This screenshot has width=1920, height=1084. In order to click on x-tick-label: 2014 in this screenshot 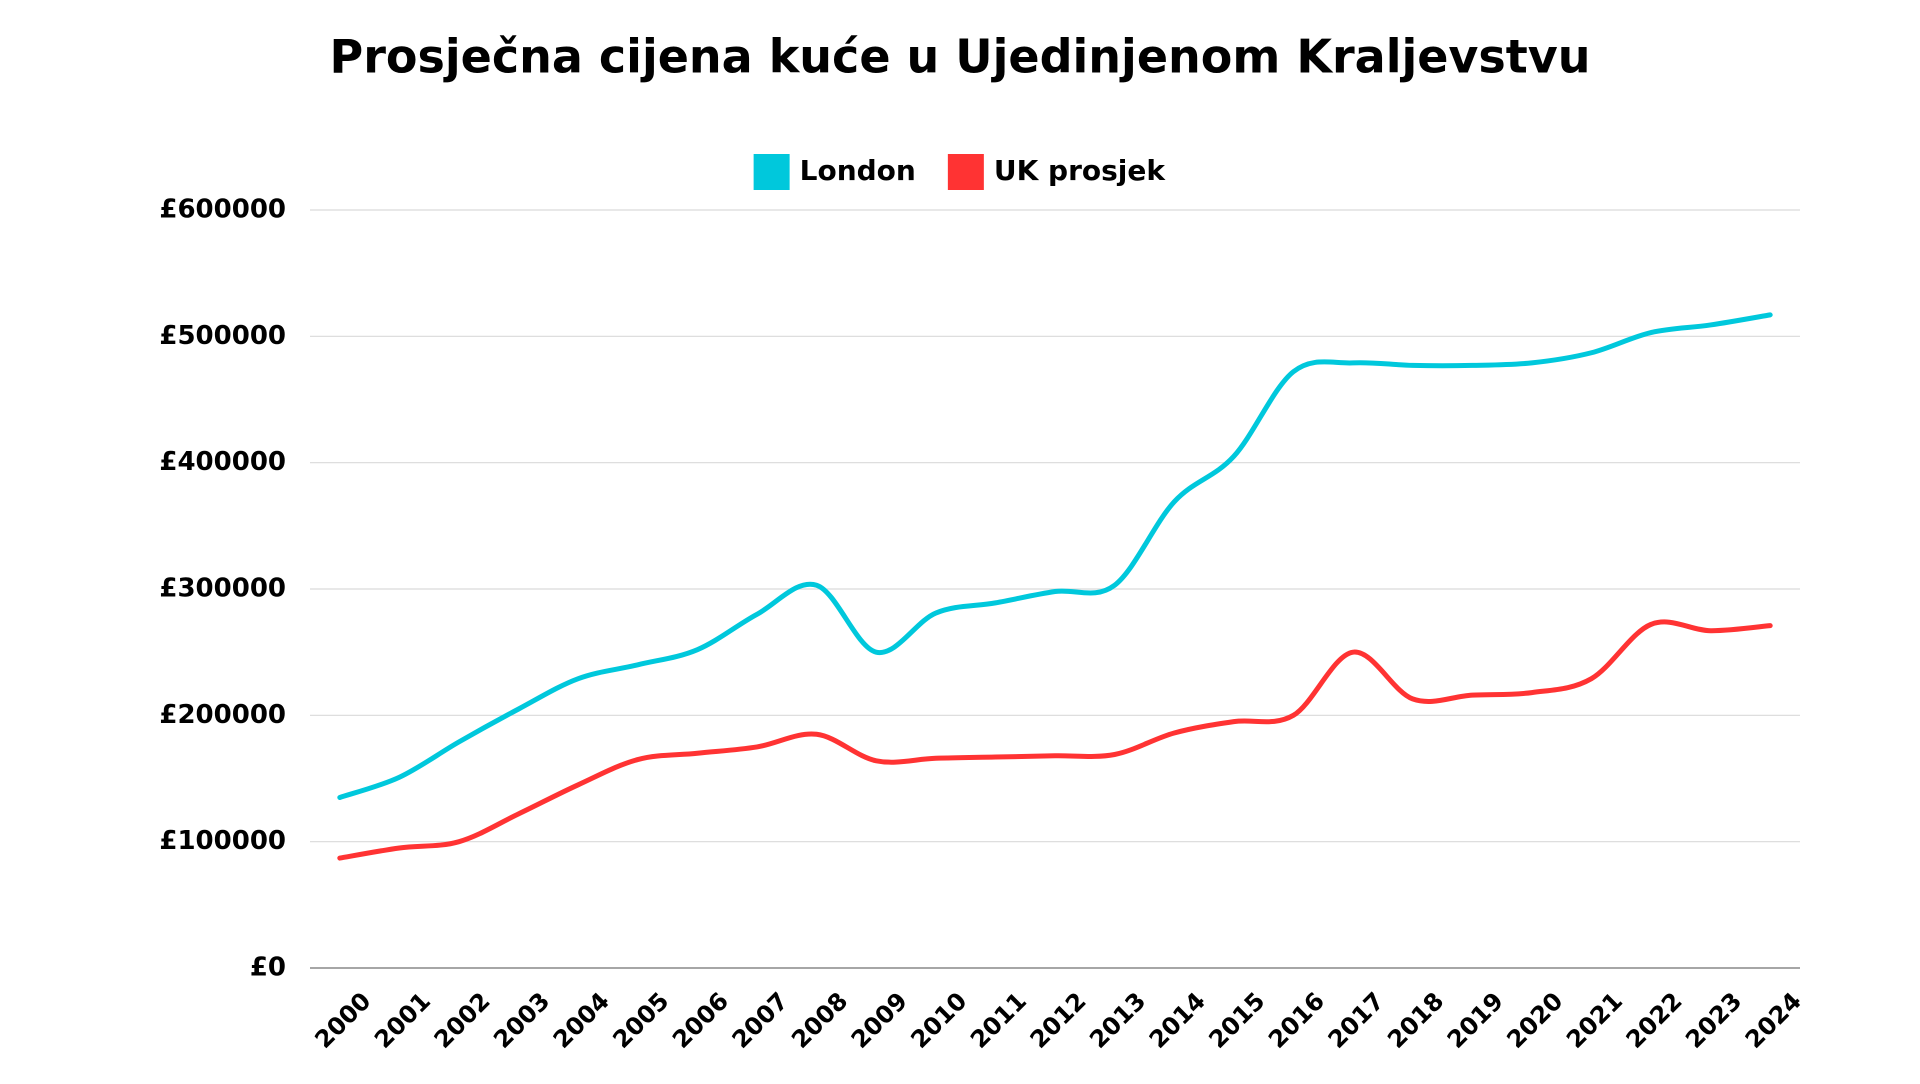, I will do `click(1177, 1020)`.